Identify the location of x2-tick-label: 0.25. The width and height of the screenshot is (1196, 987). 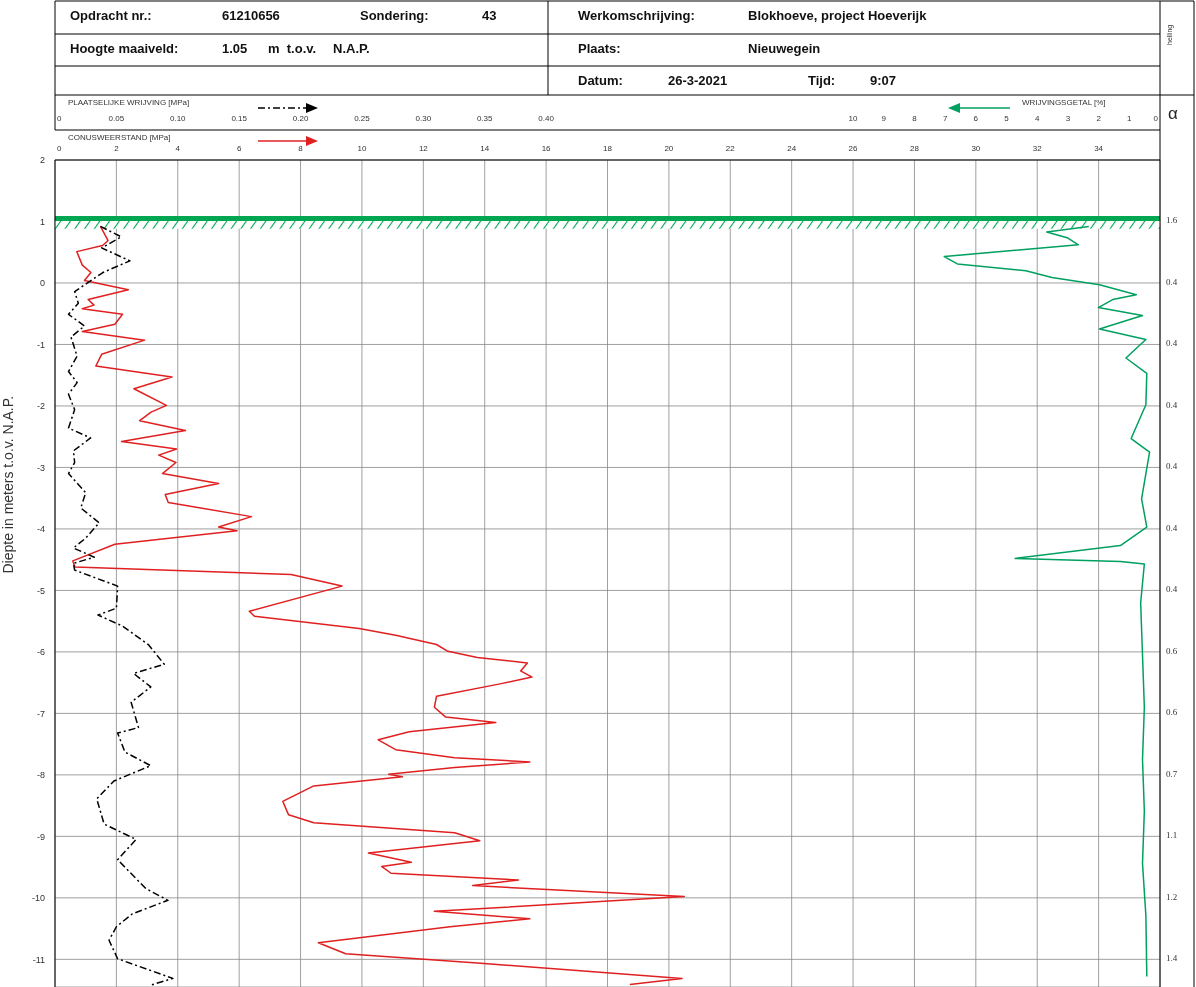
(362, 118).